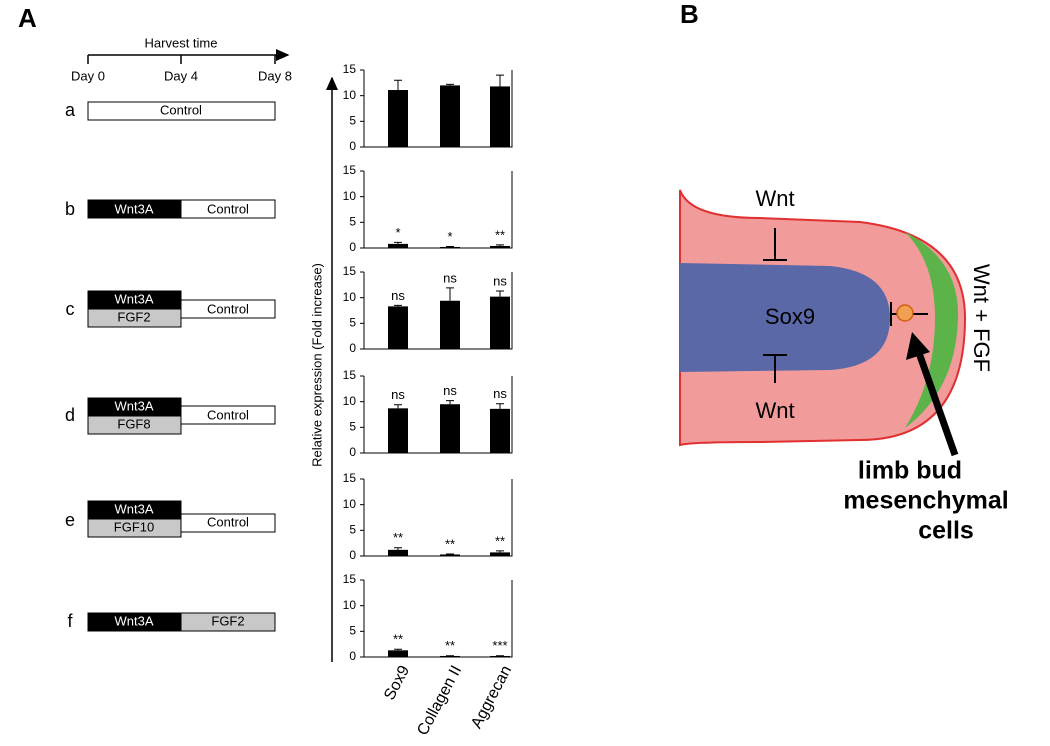 Image resolution: width=1050 pixels, height=746 pixels. I want to click on x-tick-label: Sox9, so click(397, 683).